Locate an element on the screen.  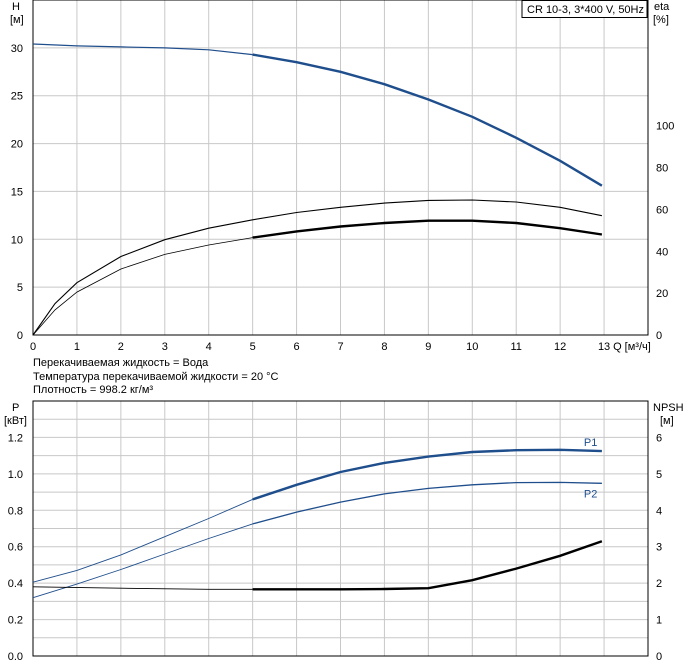
efficiency-curve-lower-thick is located at coordinates (427, 229).